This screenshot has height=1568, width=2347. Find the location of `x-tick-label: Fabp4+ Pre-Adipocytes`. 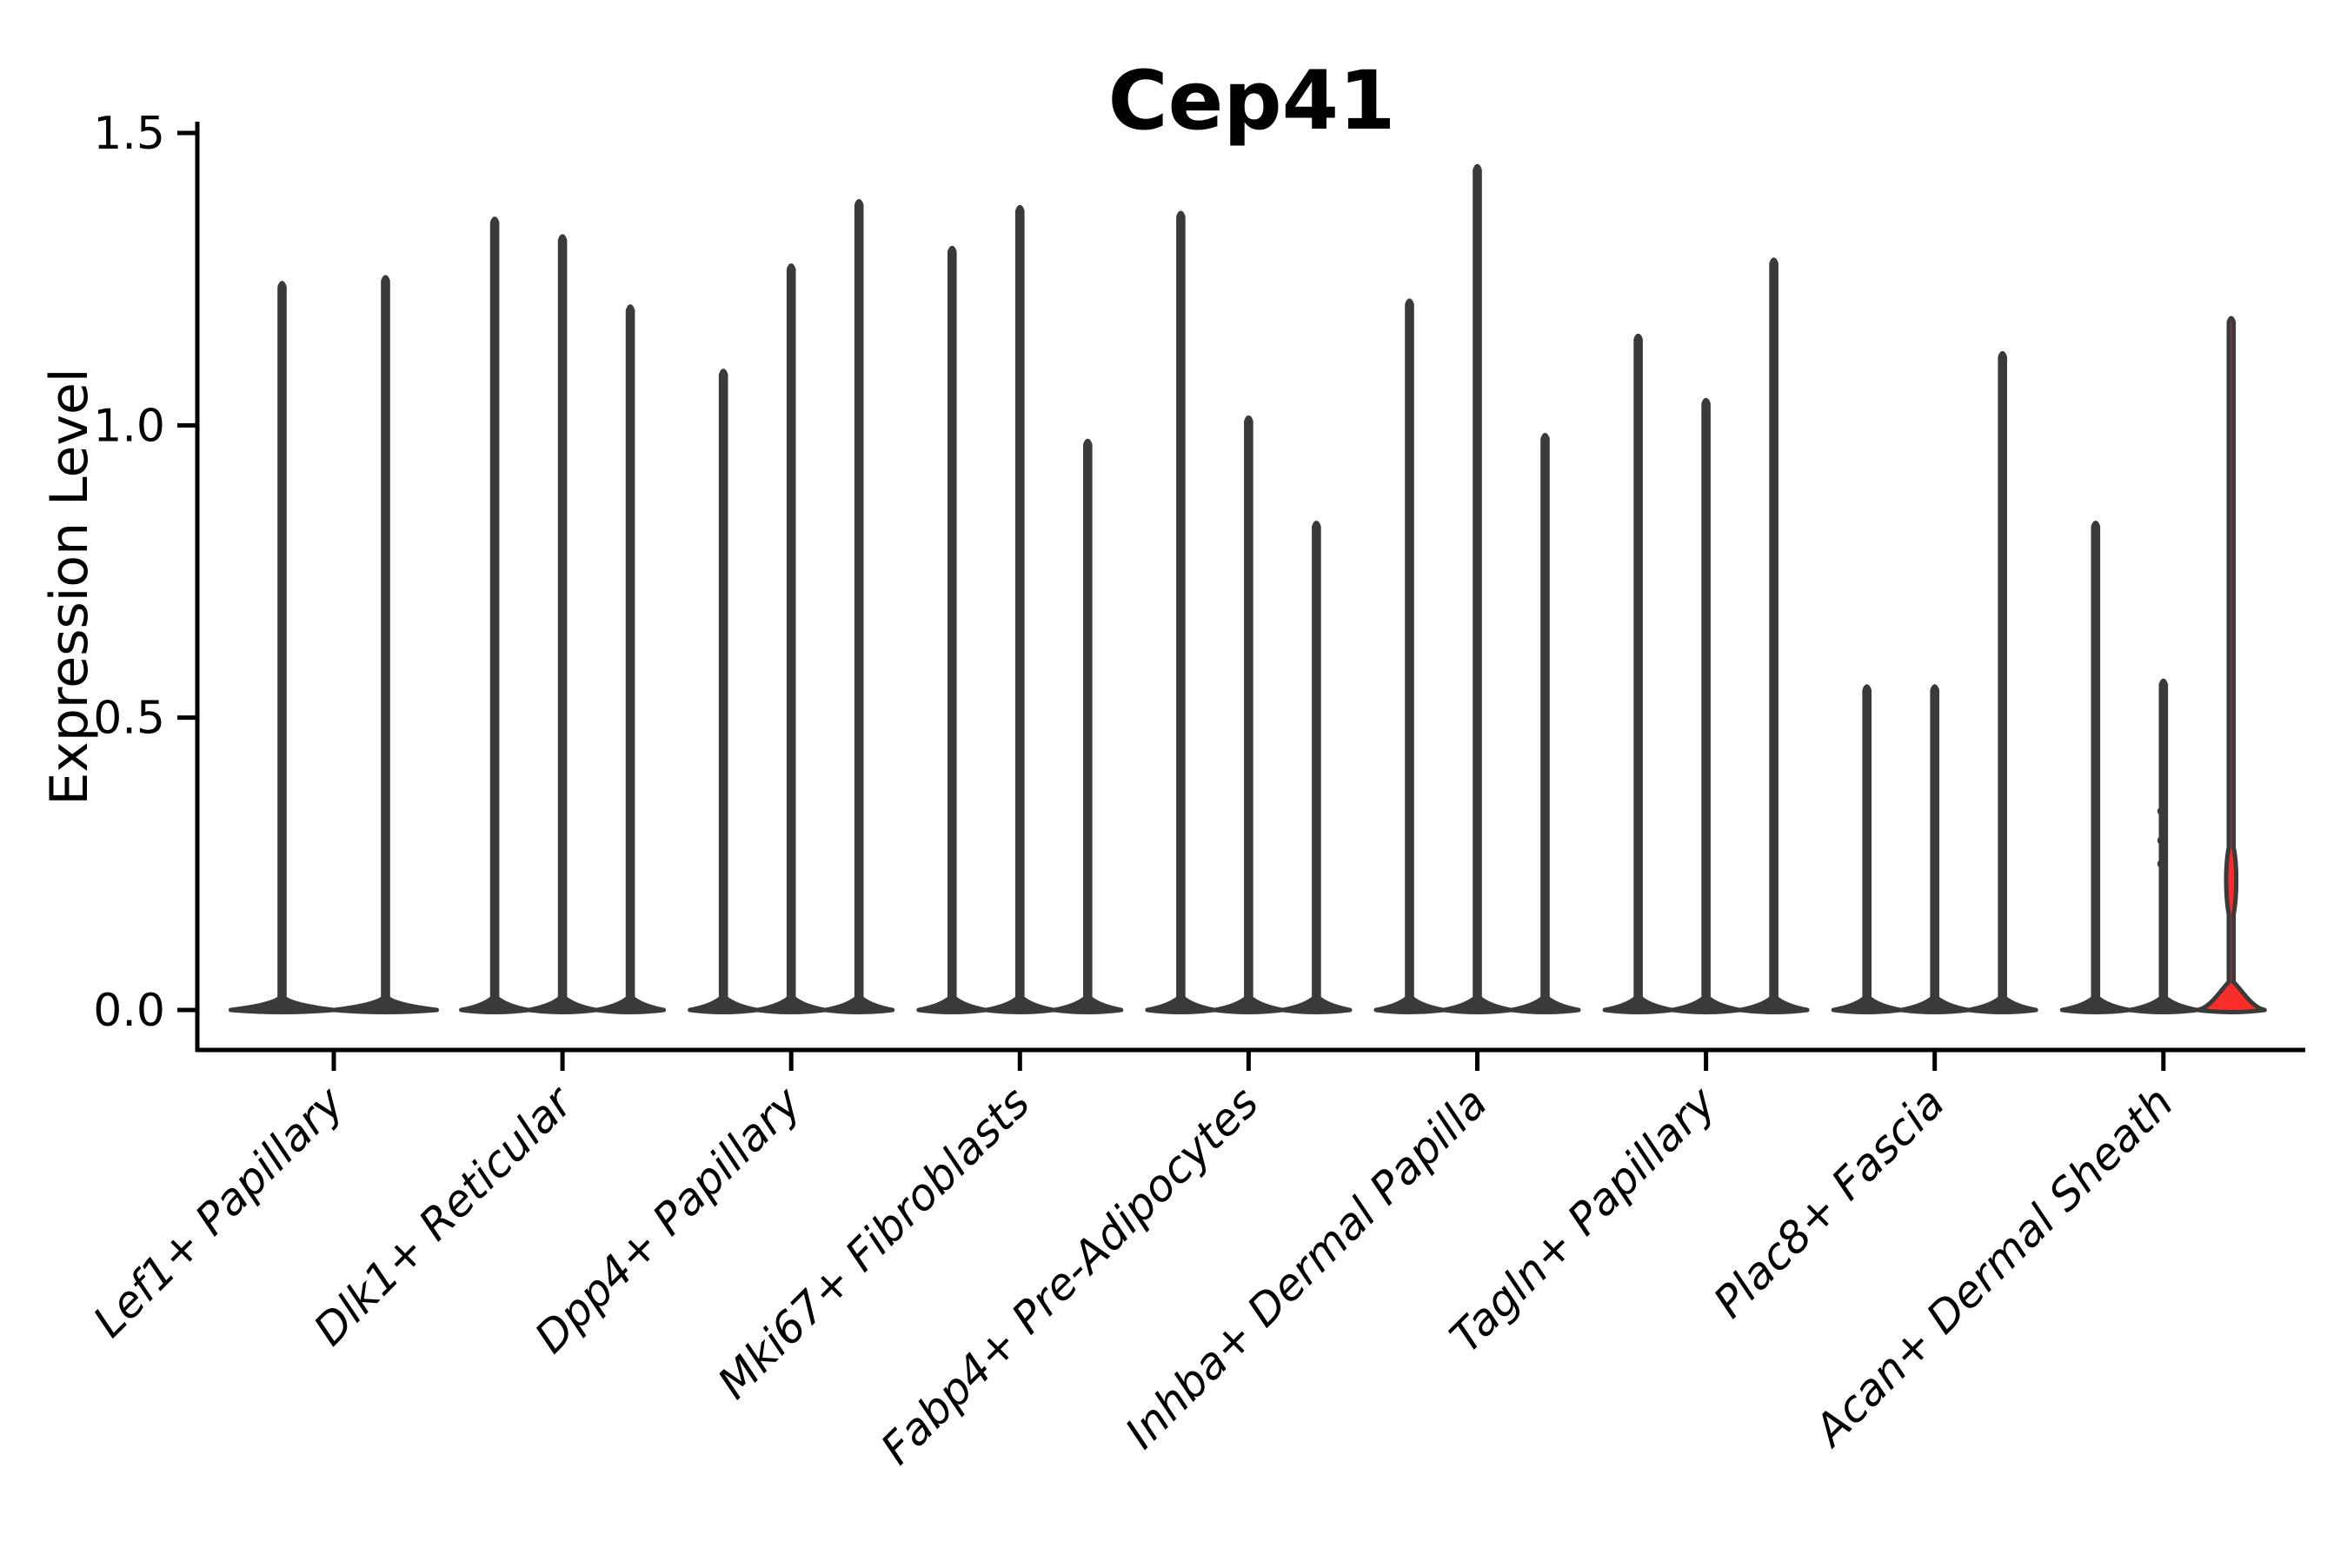

x-tick-label: Fabp4+ Pre-Adipocytes is located at coordinates (1069, 1275).